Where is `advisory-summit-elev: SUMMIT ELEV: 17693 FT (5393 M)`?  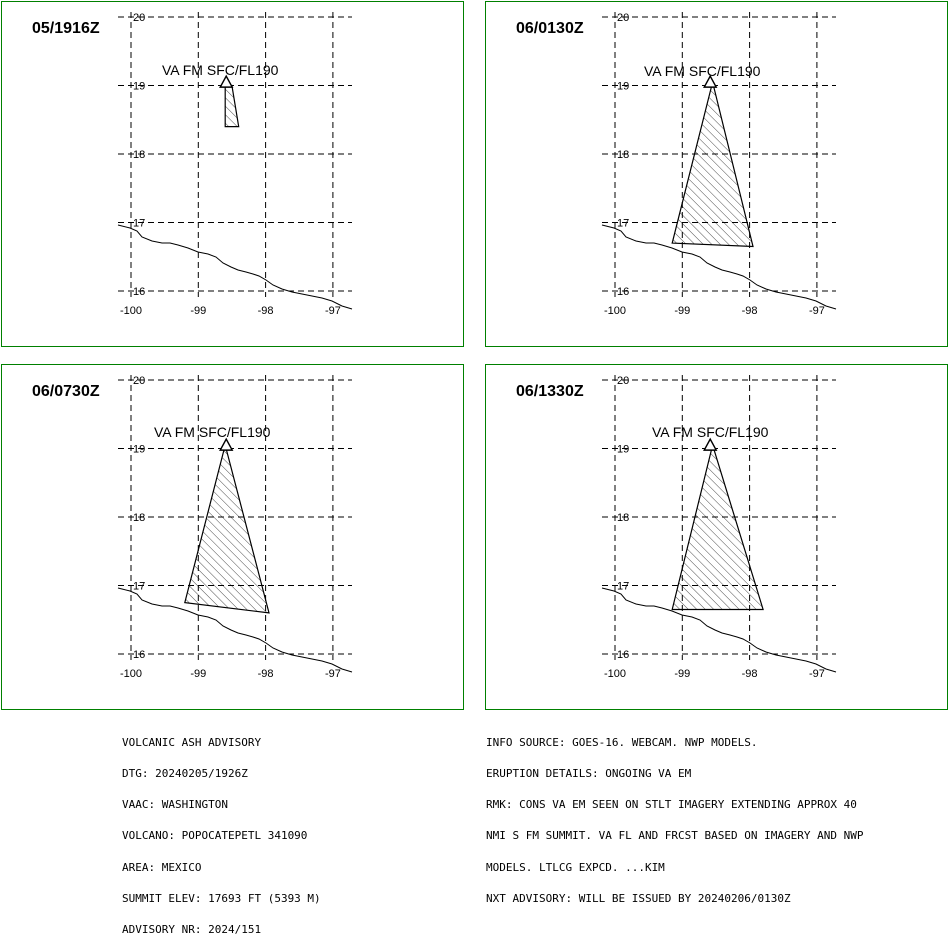
advisory-summit-elev: SUMMIT ELEV: 17693 FT (5393 M) is located at coordinates (221, 898).